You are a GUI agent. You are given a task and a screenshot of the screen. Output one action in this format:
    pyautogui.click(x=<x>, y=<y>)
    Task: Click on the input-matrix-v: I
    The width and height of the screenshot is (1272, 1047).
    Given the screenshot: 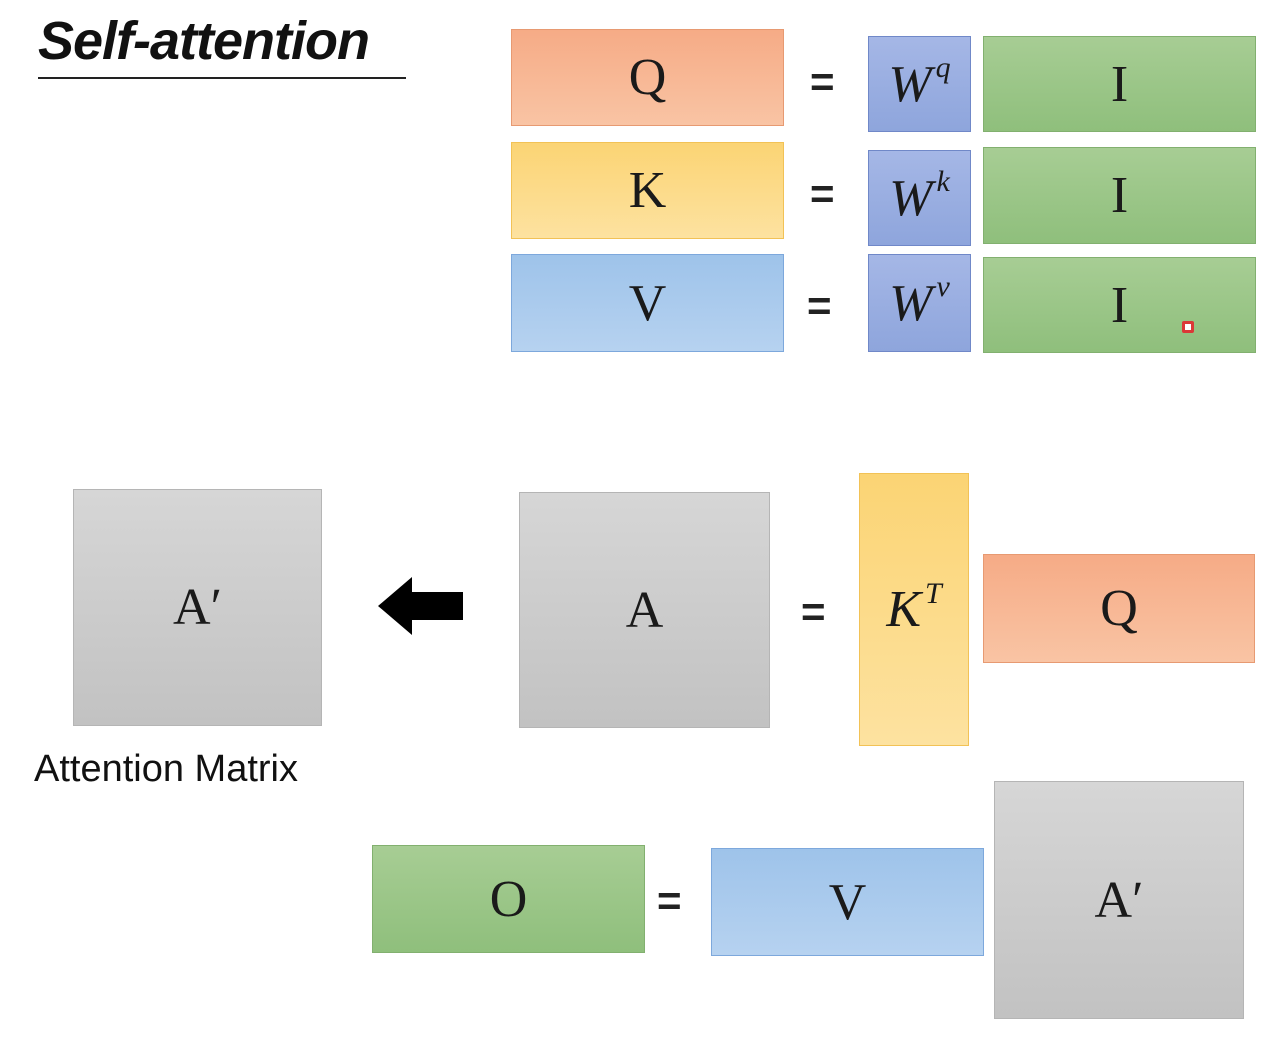 What is the action you would take?
    pyautogui.click(x=1119, y=305)
    